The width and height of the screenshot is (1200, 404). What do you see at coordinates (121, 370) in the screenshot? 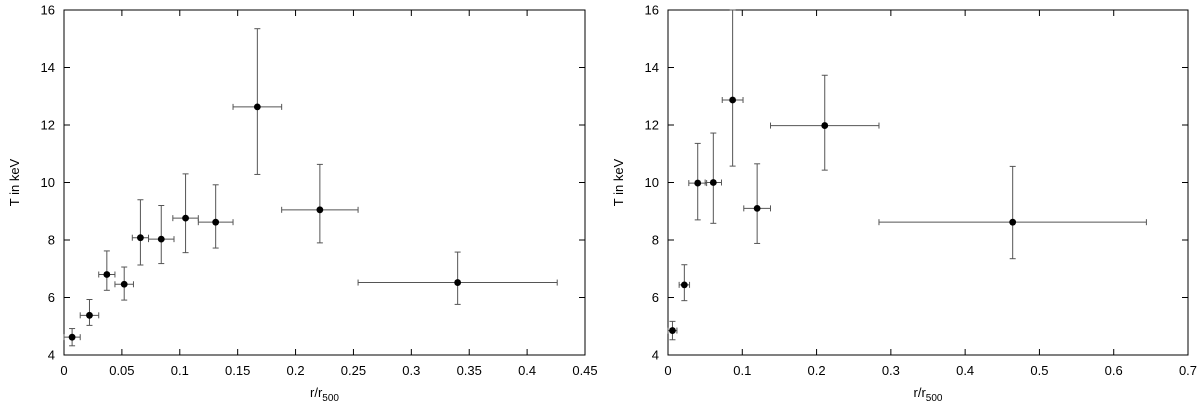
I see `x-tick-label: 0.05` at bounding box center [121, 370].